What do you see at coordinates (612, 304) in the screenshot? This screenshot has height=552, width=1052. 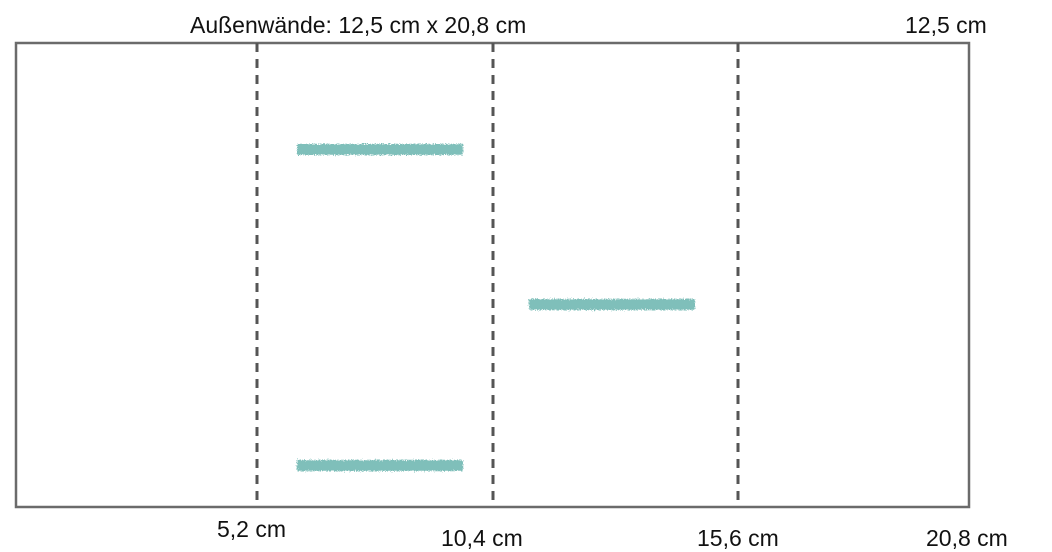 I see `mark-middle-right` at bounding box center [612, 304].